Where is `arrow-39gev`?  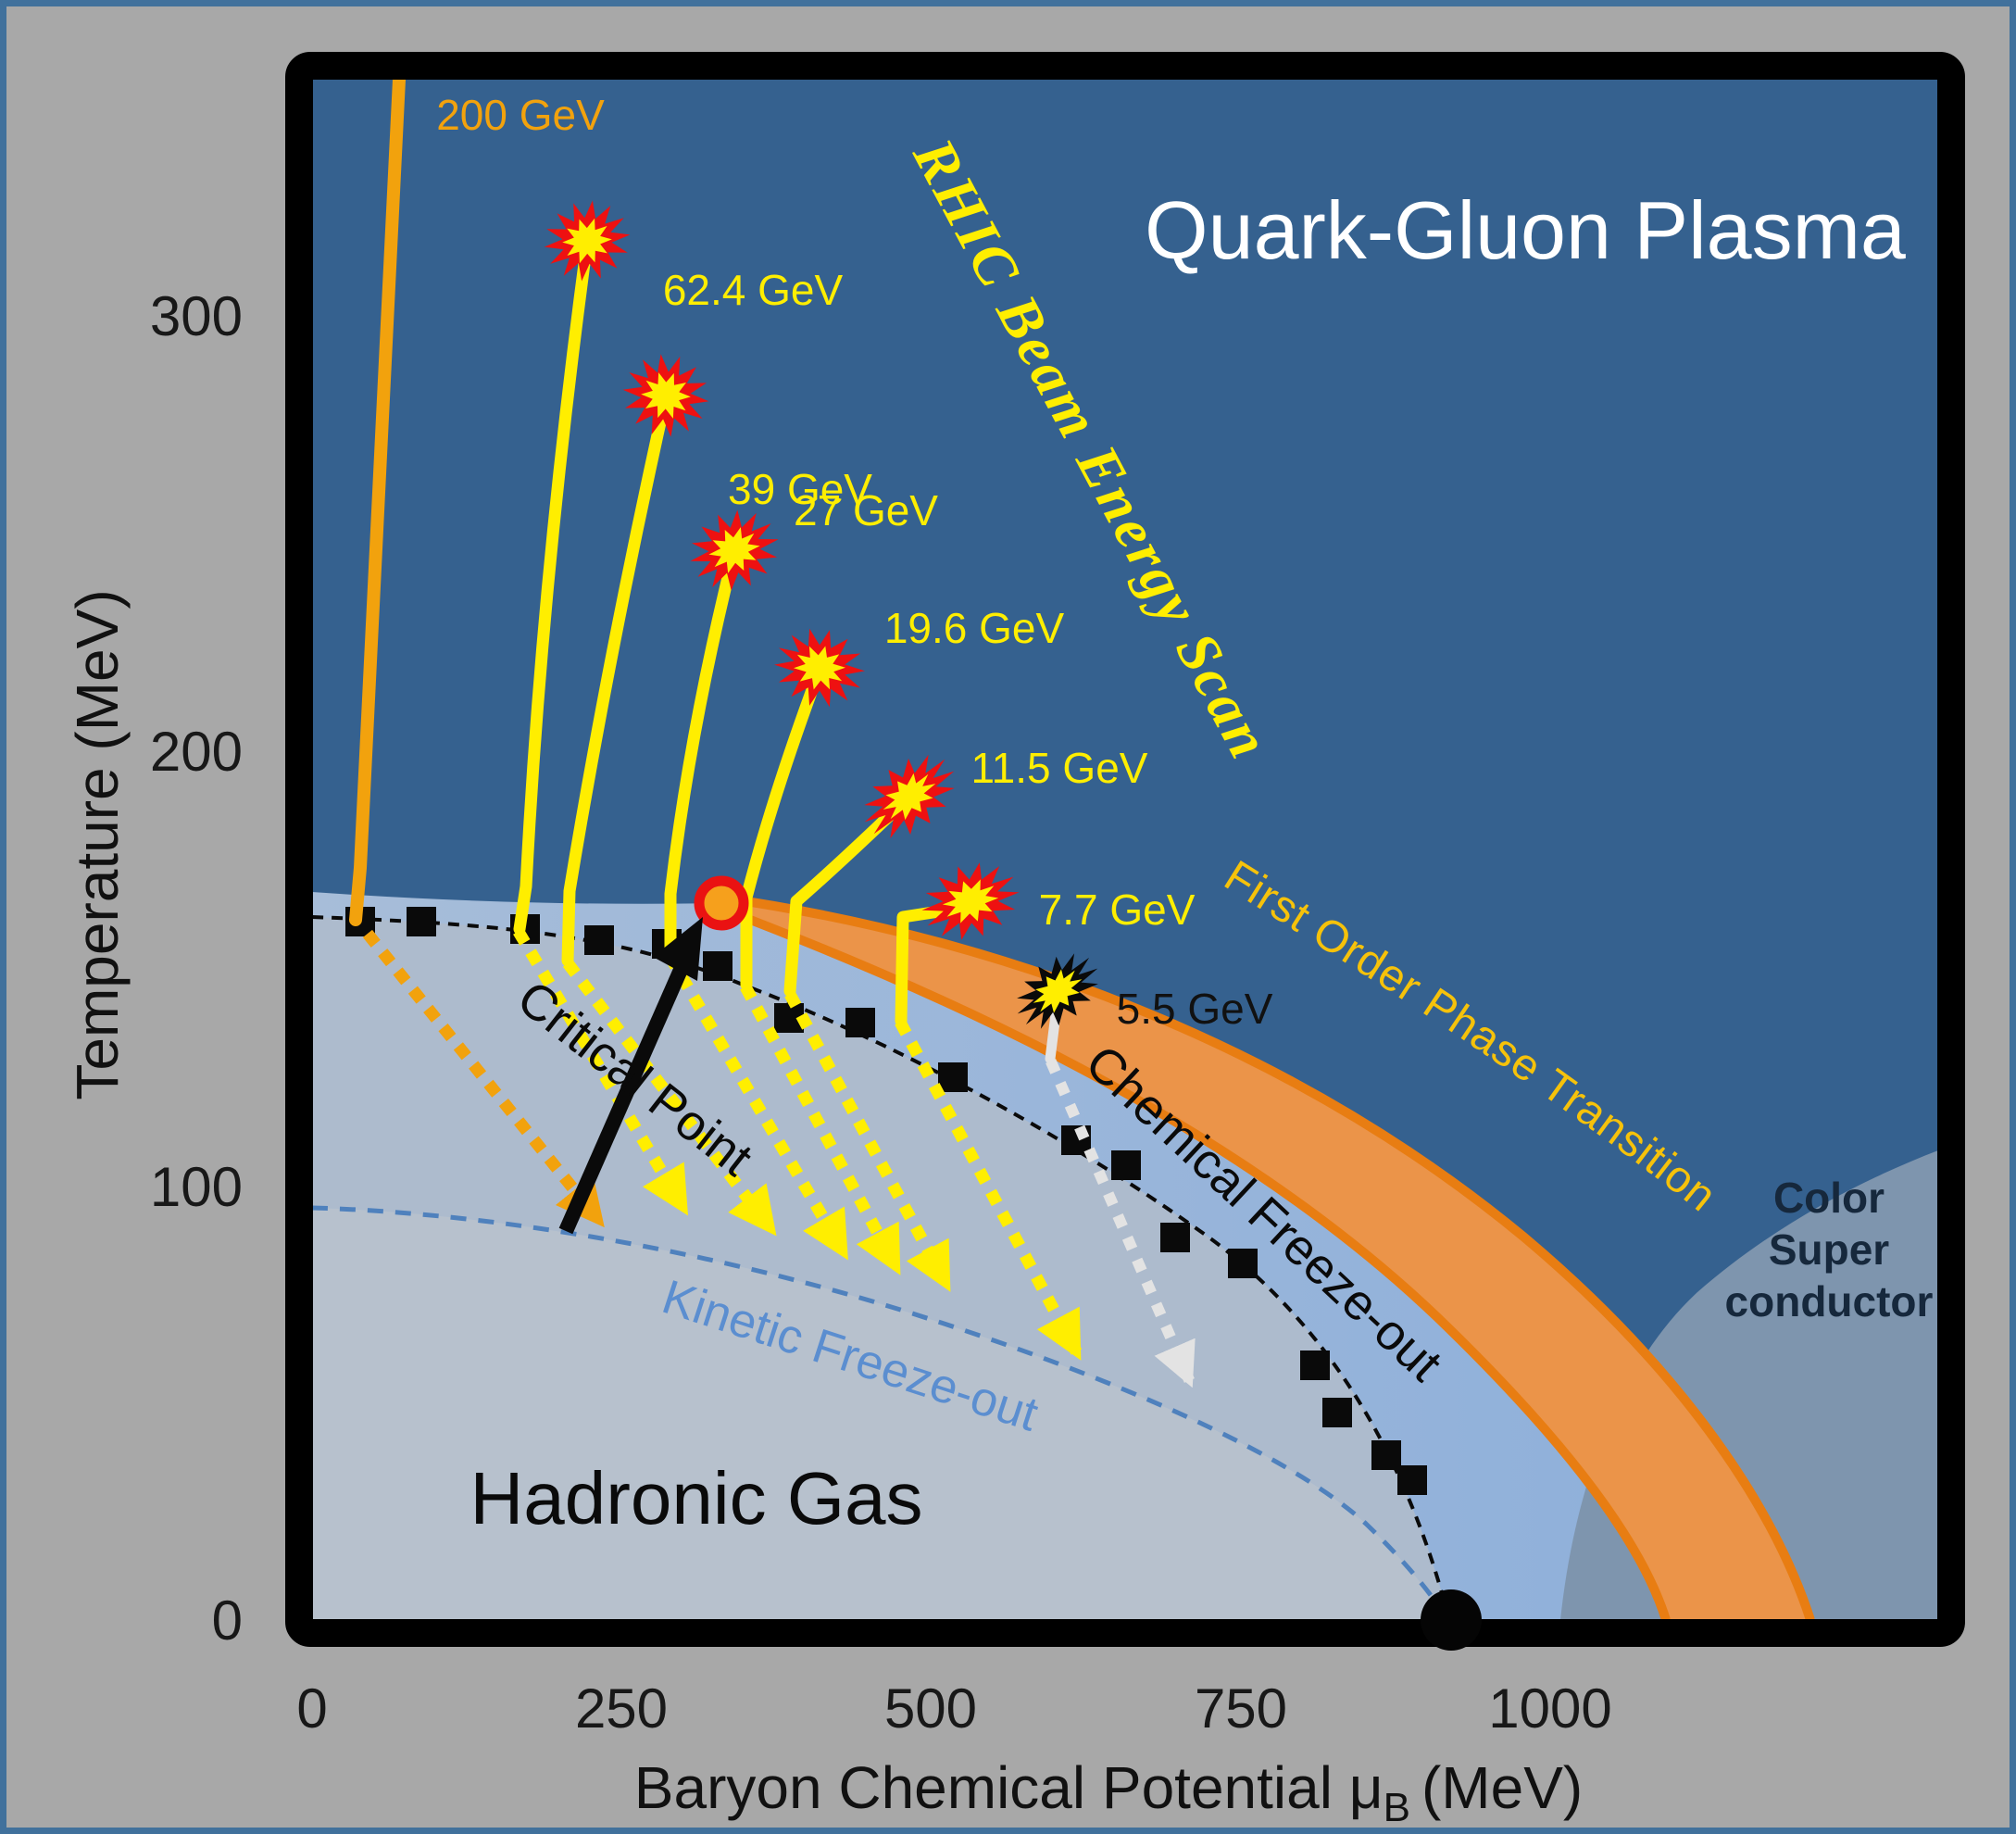
arrow-39gev is located at coordinates (669, 1098).